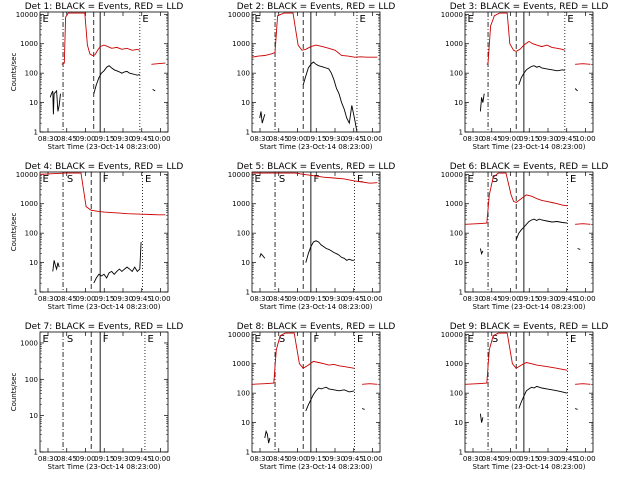 The width and height of the screenshot is (640, 480). I want to click on chart-title: Det 3: BLACK = Events, RED = LLD, so click(529, 7).